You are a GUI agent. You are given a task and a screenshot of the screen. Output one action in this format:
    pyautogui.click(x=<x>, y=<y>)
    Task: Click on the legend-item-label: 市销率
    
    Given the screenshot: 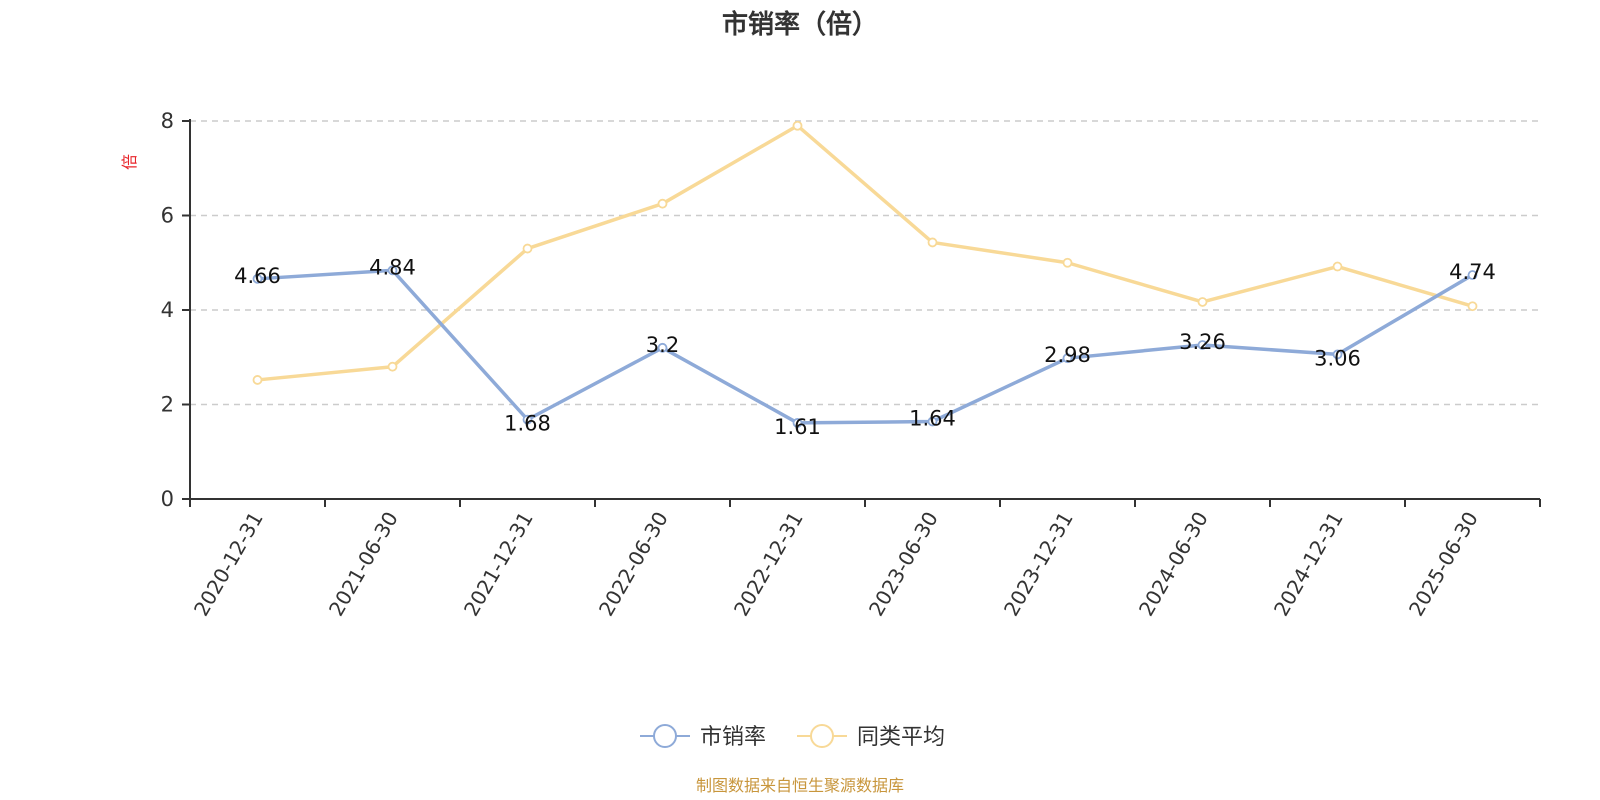 What is the action you would take?
    pyautogui.click(x=733, y=737)
    